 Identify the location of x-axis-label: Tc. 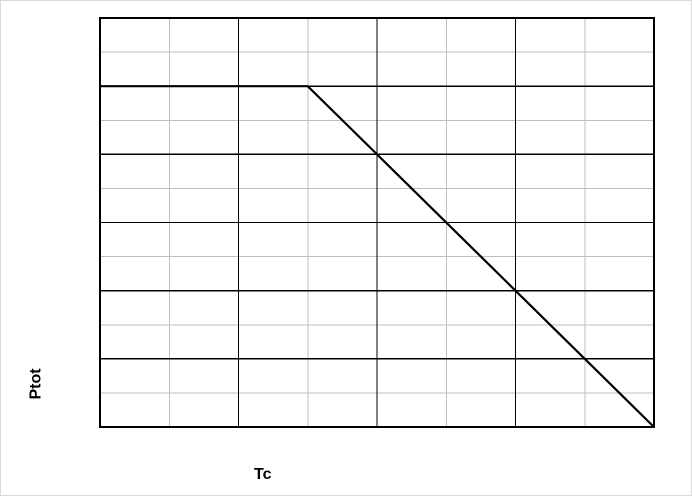
(263, 474).